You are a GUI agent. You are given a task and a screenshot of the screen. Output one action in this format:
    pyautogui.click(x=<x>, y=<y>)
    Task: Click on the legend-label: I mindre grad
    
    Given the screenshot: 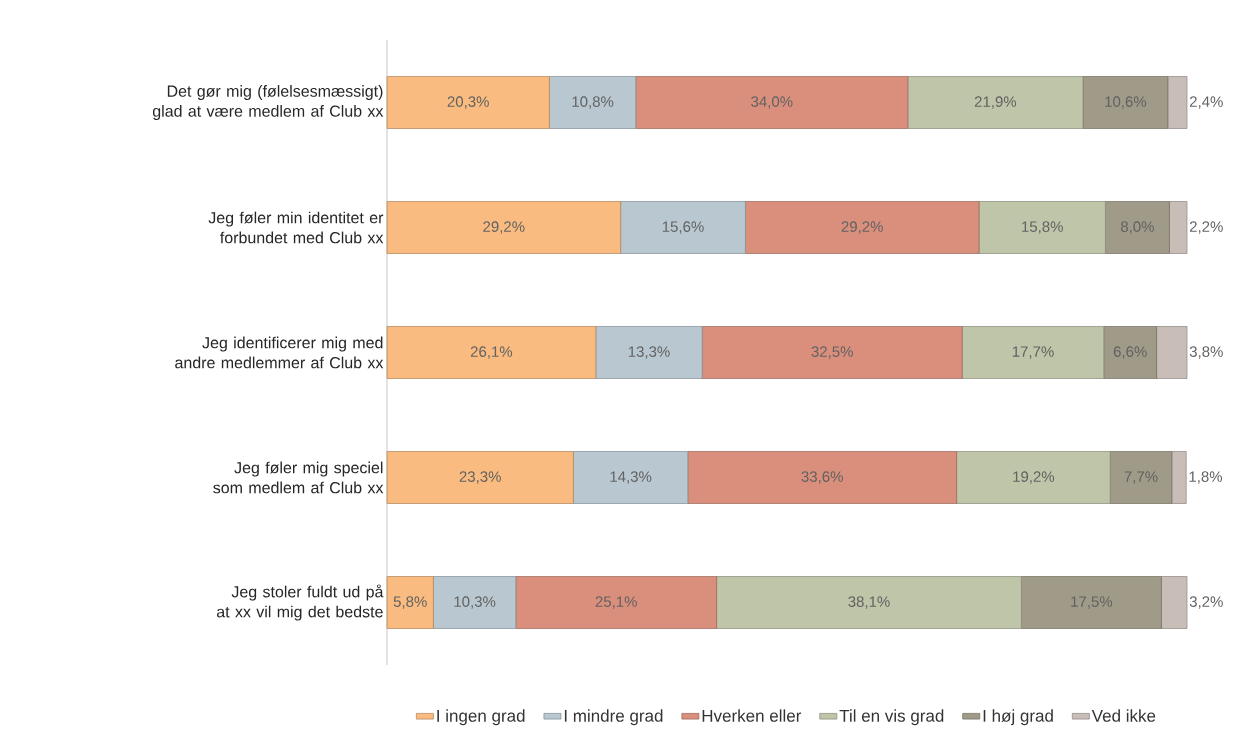 What is the action you would take?
    pyautogui.click(x=613, y=717)
    